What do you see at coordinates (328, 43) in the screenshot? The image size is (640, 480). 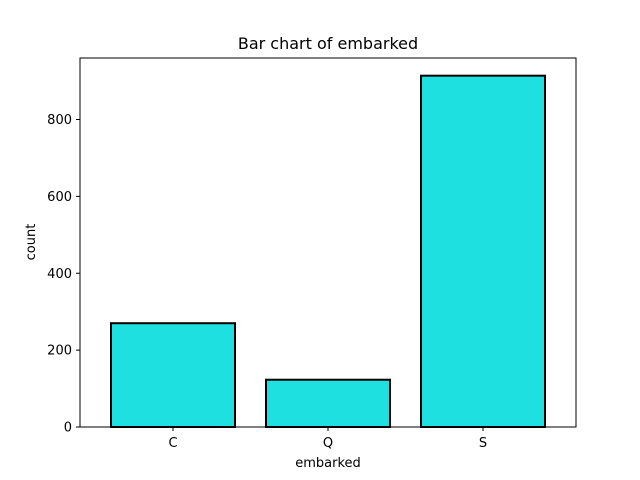 I see `chart-title: Bar chart of embarked` at bounding box center [328, 43].